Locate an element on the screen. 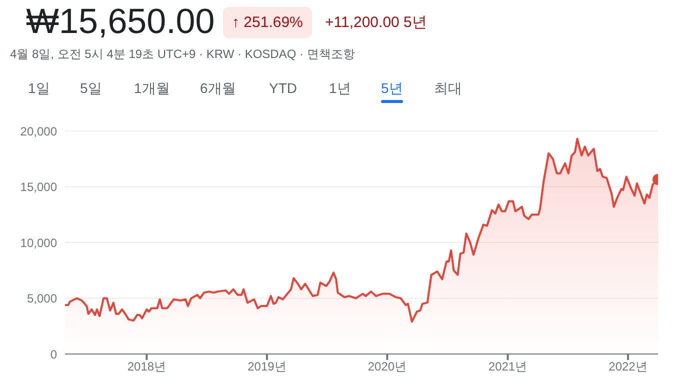 The width and height of the screenshot is (675, 386). y-tick-label: 15,000 is located at coordinates (39, 187).